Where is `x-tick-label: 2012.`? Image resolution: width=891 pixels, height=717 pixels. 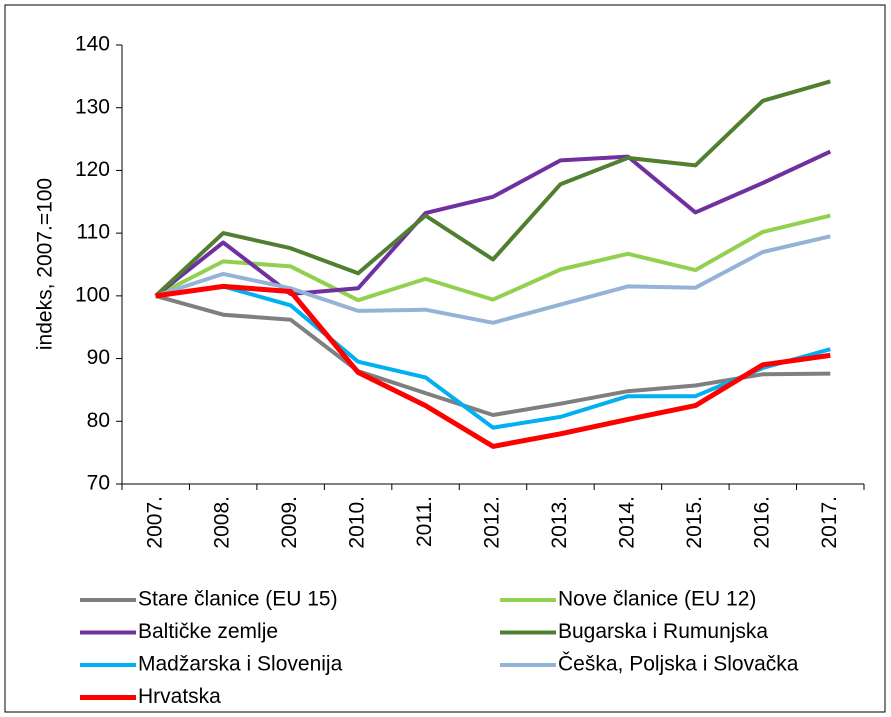
x-tick-label: 2012. is located at coordinates (492, 522).